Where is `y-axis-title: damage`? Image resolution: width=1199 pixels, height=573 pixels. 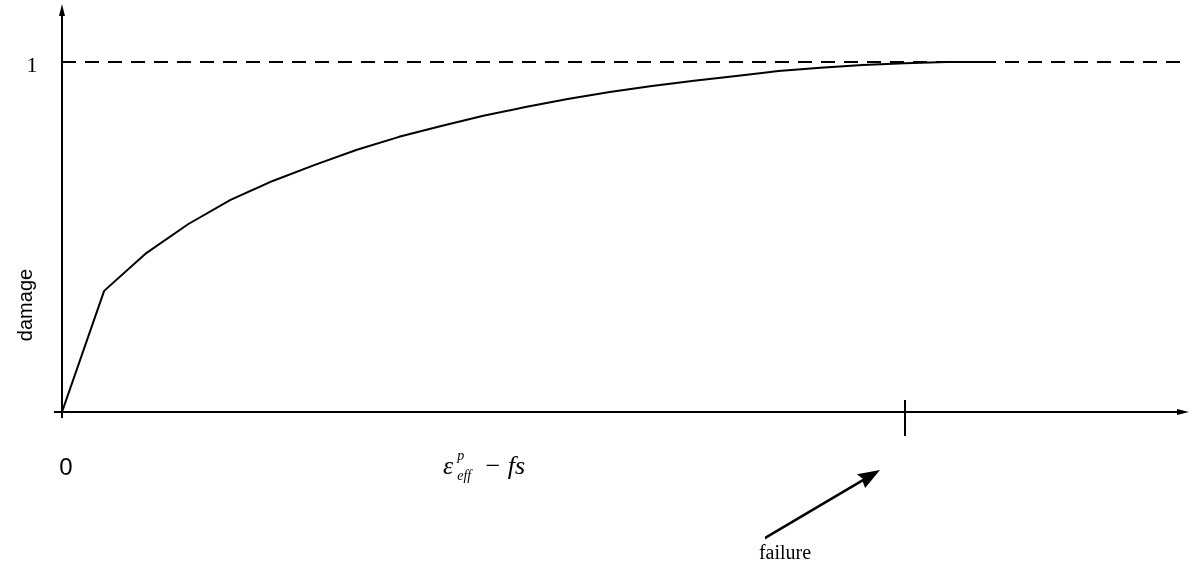 y-axis-title: damage is located at coordinates (24, 305).